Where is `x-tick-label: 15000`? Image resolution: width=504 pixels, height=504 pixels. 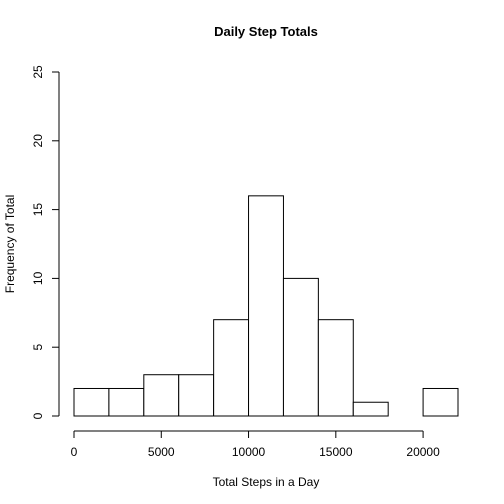 x-tick-label: 15000 is located at coordinates (336, 452).